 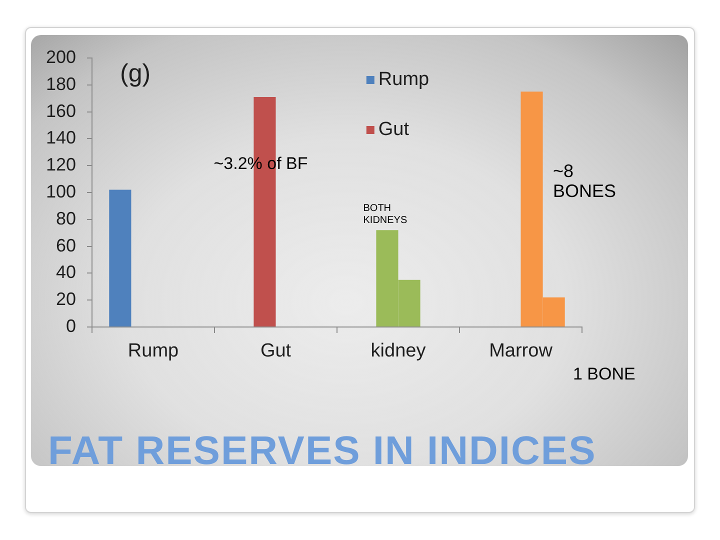 I want to click on legend-label: Rump, so click(x=404, y=79).